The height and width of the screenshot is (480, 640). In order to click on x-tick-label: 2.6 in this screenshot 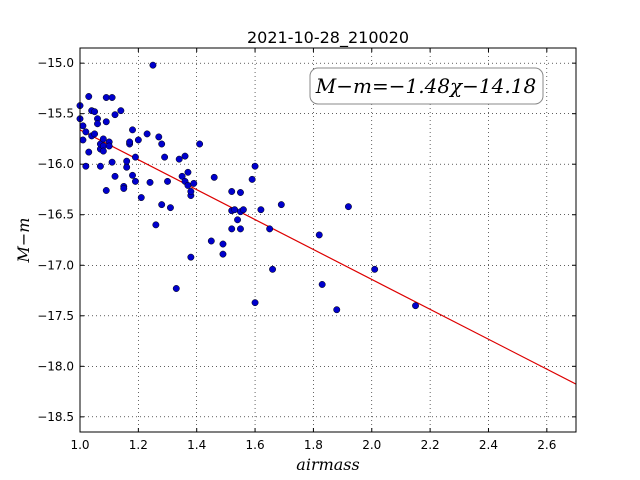, I will do `click(546, 445)`.